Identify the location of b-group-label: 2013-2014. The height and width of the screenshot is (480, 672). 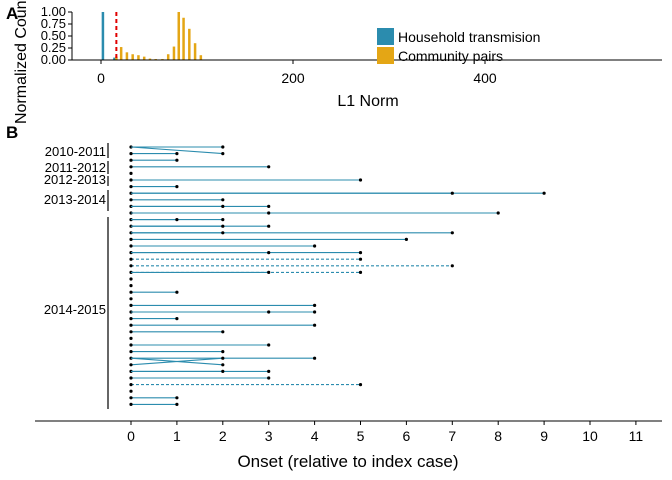
(75, 199).